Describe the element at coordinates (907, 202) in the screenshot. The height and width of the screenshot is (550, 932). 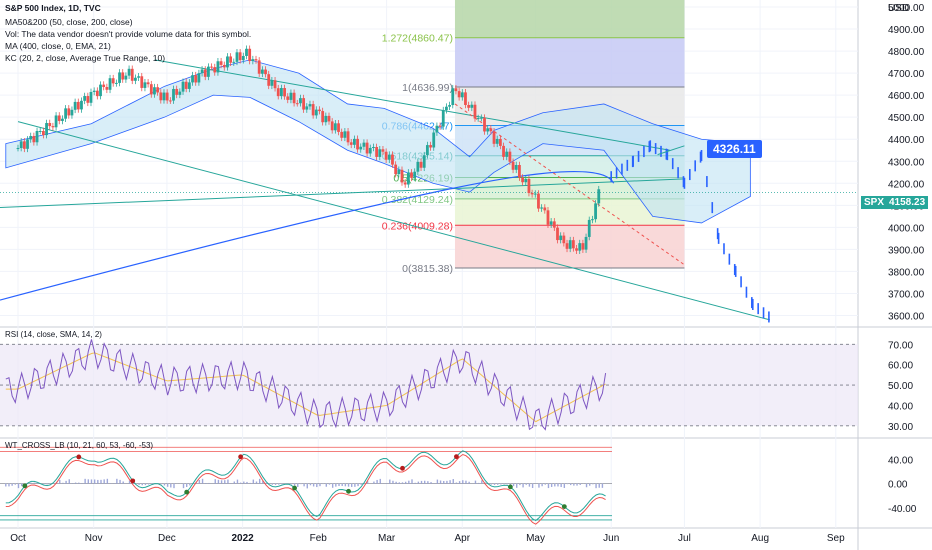
I see `last-price-tag: 4158.23` at that location.